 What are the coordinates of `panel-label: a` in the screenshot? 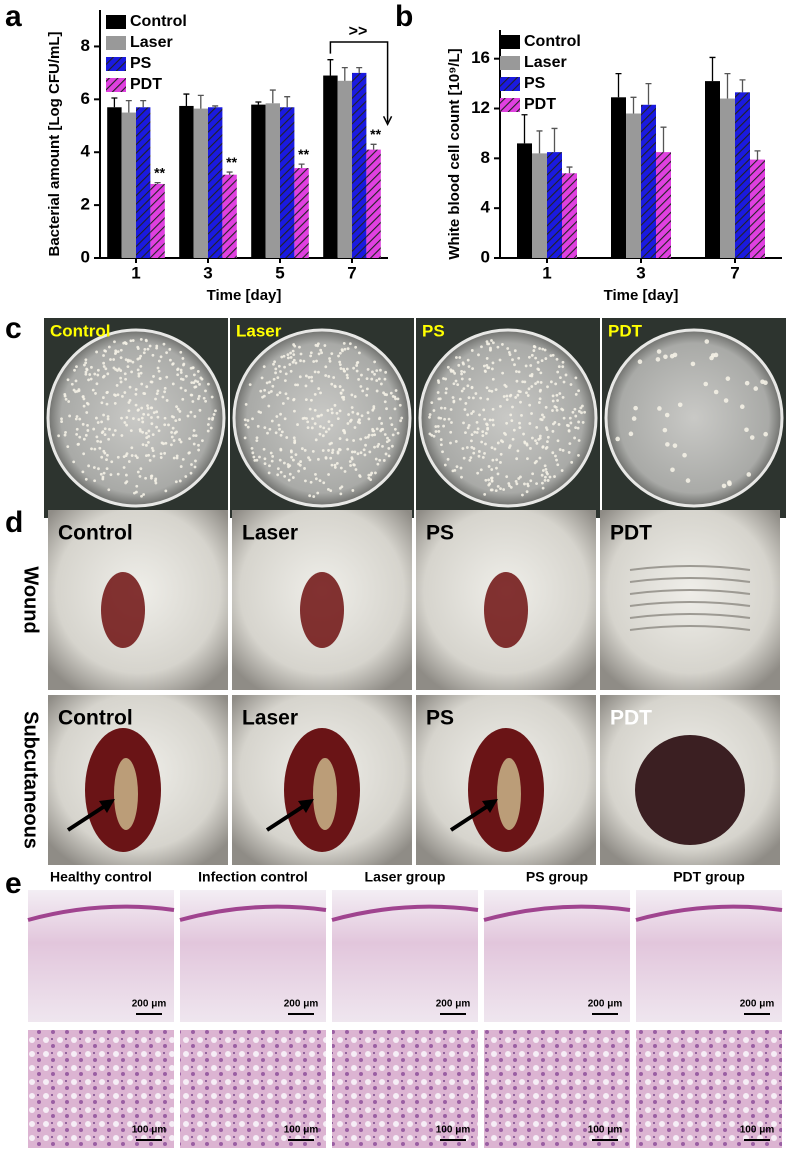 It's located at (13, 16).